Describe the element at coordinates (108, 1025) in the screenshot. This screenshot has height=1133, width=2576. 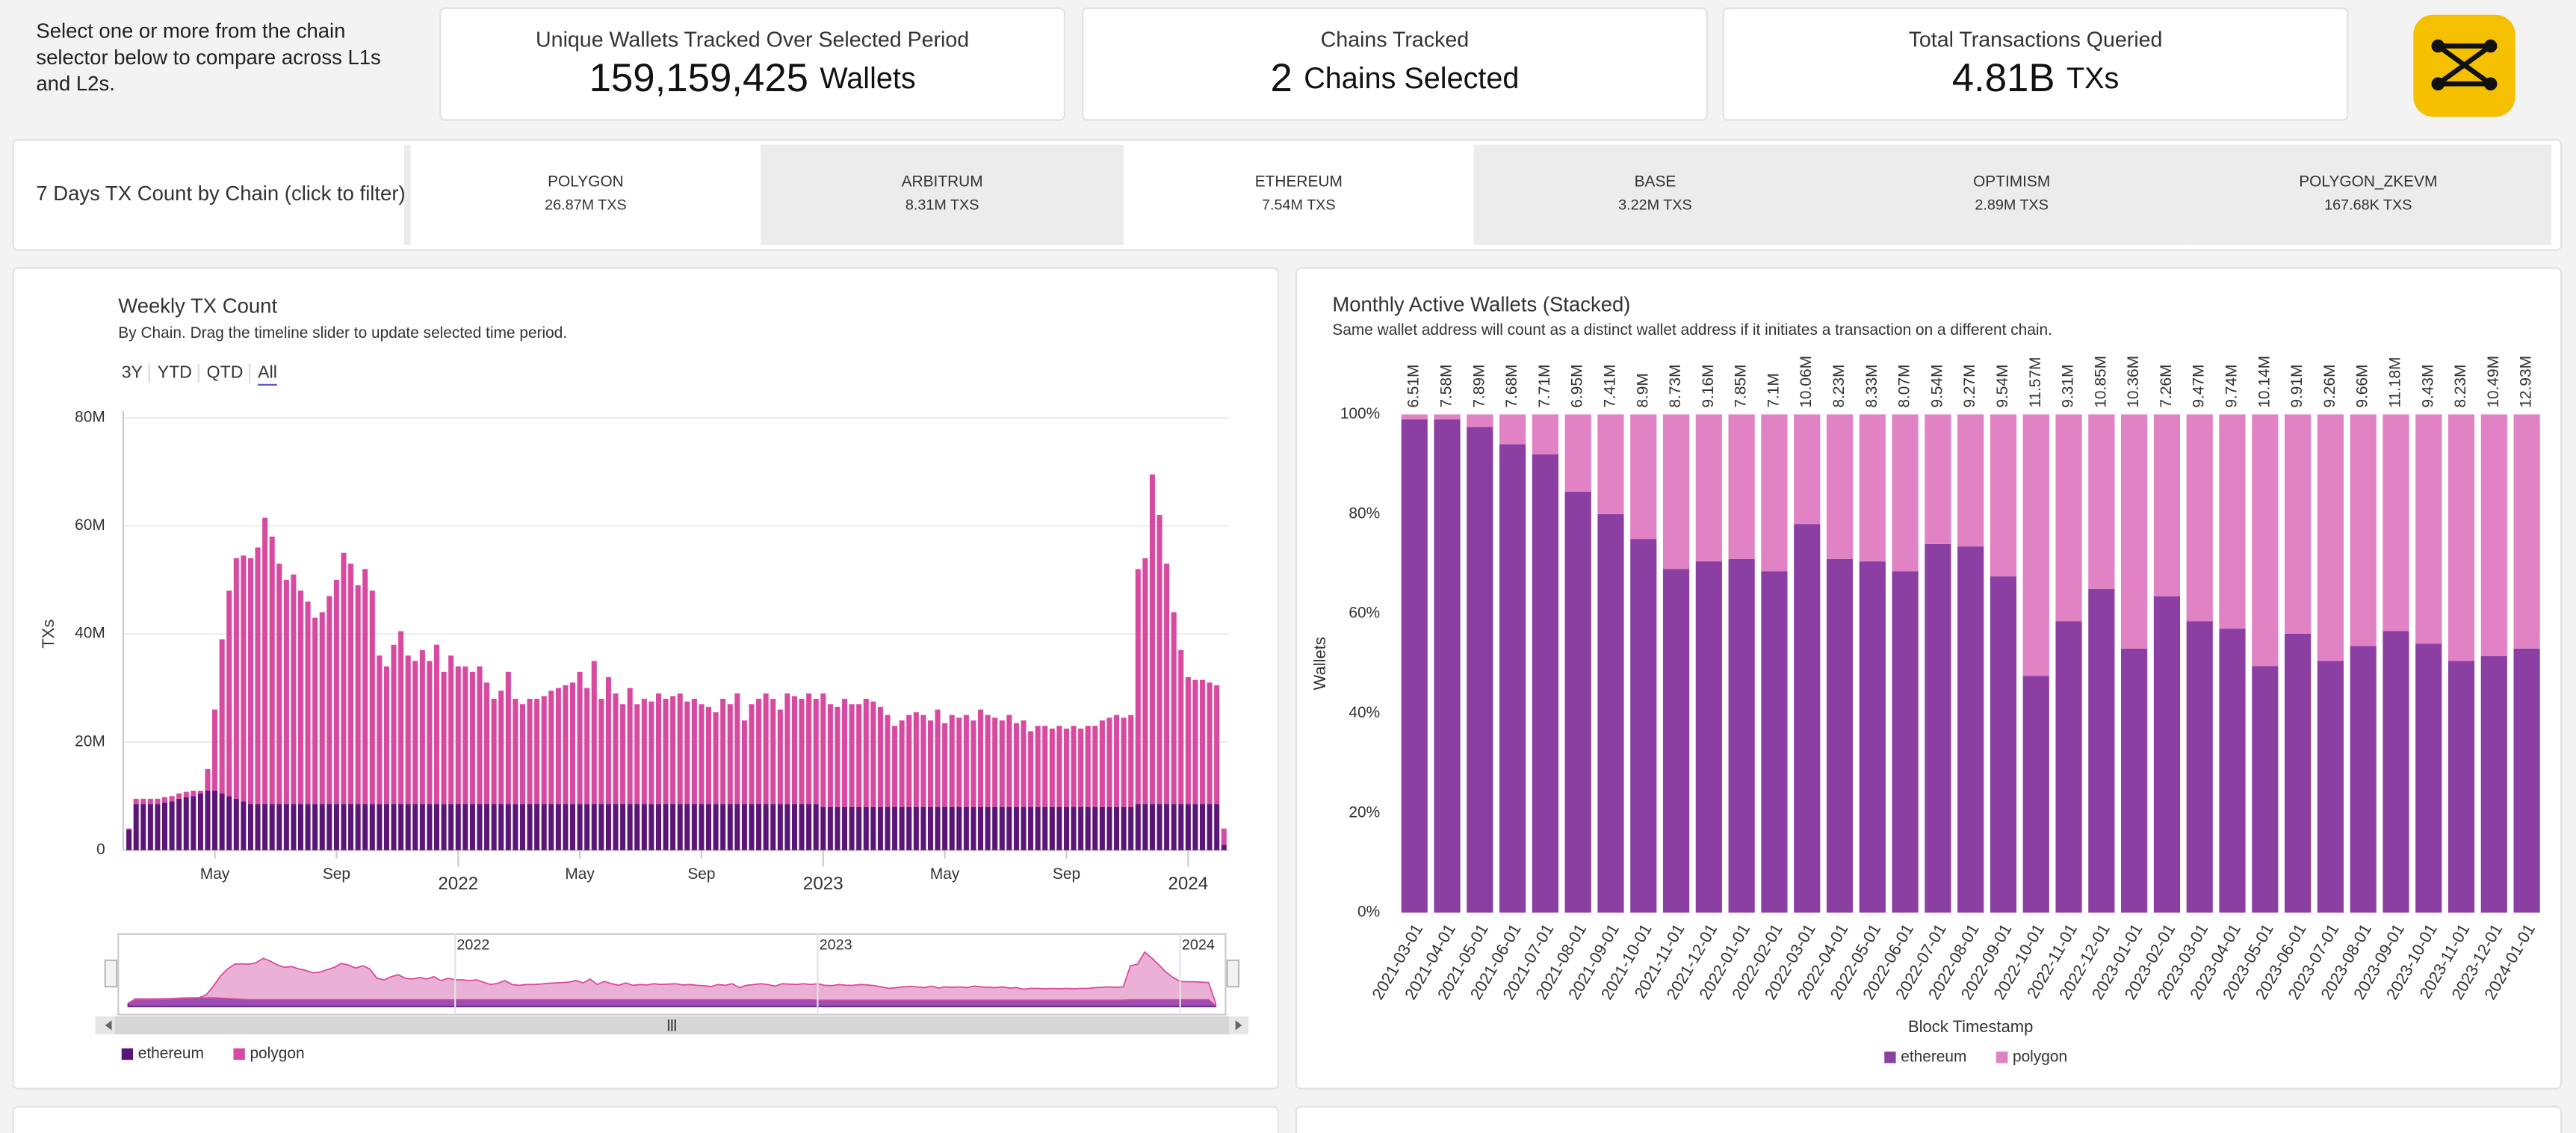
I see `scroll-left` at that location.